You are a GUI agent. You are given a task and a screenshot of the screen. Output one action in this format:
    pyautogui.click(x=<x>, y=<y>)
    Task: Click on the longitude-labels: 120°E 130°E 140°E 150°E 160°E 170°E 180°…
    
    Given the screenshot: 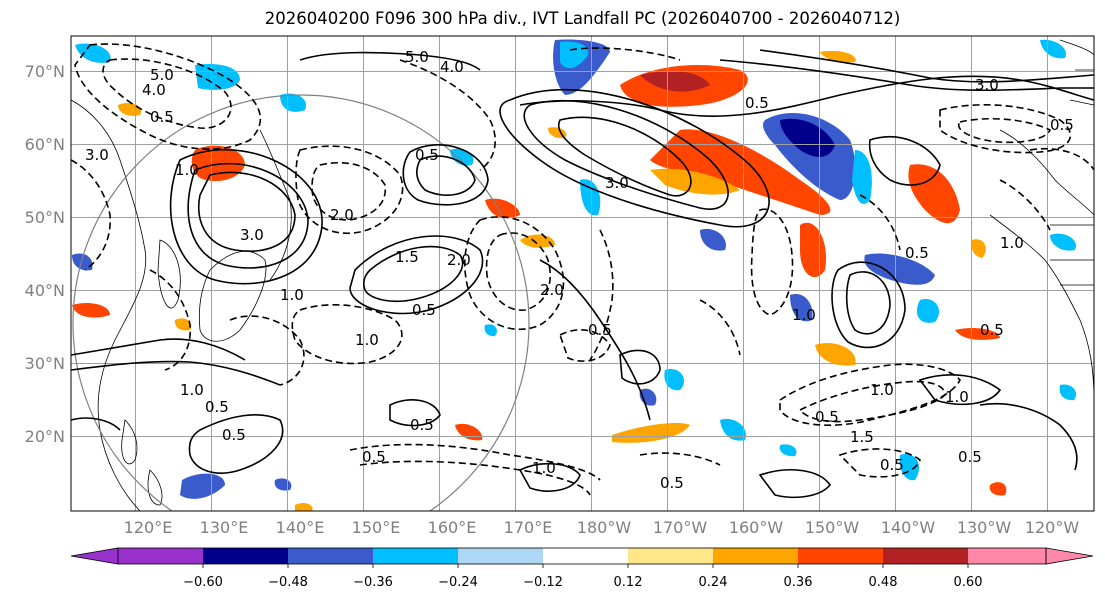 What is the action you would take?
    pyautogui.click(x=602, y=527)
    